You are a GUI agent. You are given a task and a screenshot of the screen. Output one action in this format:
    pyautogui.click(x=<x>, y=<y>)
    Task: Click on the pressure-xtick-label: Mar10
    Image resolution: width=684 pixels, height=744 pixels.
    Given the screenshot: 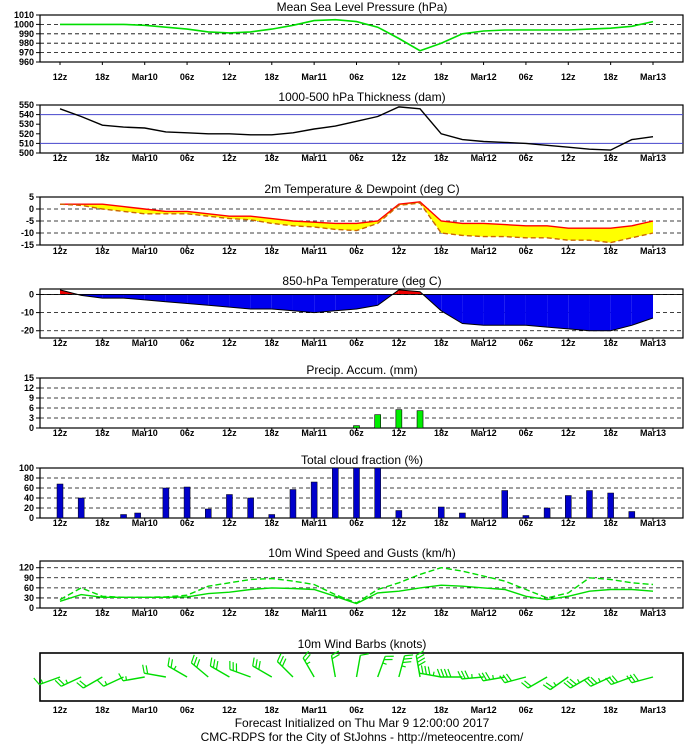 What is the action you would take?
    pyautogui.click(x=145, y=77)
    